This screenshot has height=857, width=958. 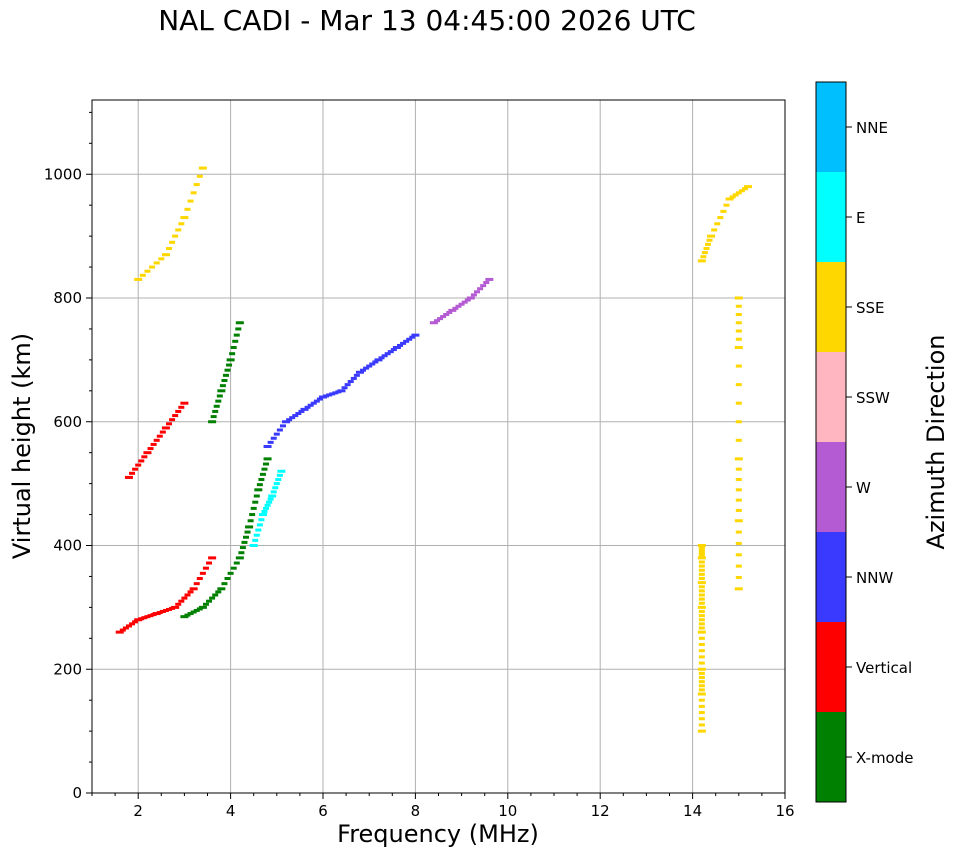 What do you see at coordinates (323, 811) in the screenshot?
I see `x-tick-label: 6` at bounding box center [323, 811].